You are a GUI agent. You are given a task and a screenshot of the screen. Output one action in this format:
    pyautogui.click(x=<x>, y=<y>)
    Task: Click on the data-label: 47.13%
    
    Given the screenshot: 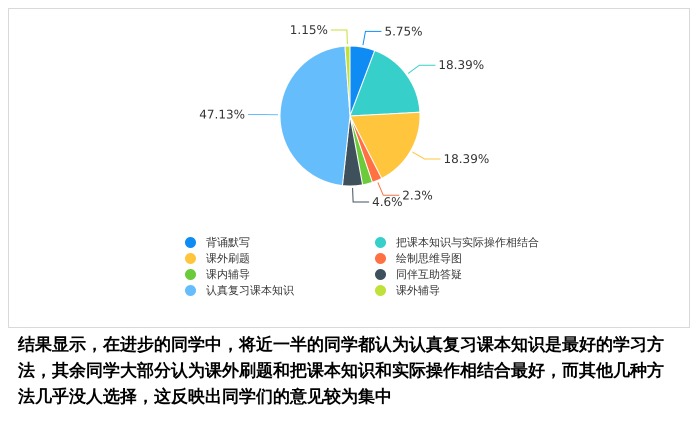 What is the action you would take?
    pyautogui.click(x=222, y=114)
    